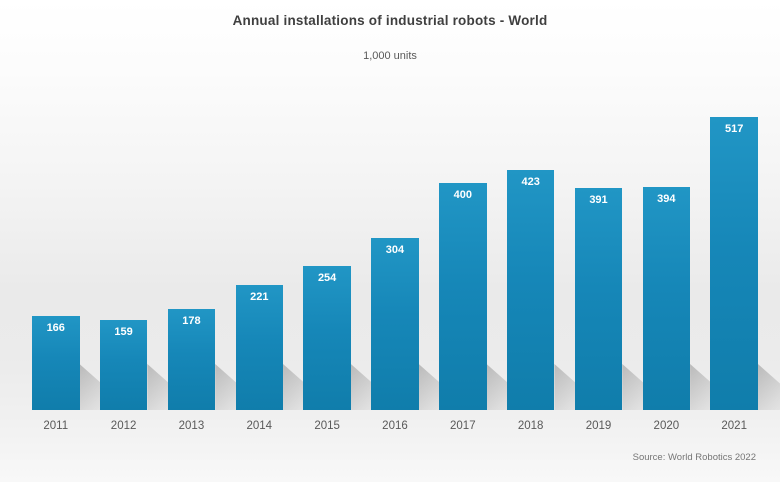 The width and height of the screenshot is (780, 482). Describe the element at coordinates (327, 426) in the screenshot. I see `x-axis-label-2015: 2015` at that location.